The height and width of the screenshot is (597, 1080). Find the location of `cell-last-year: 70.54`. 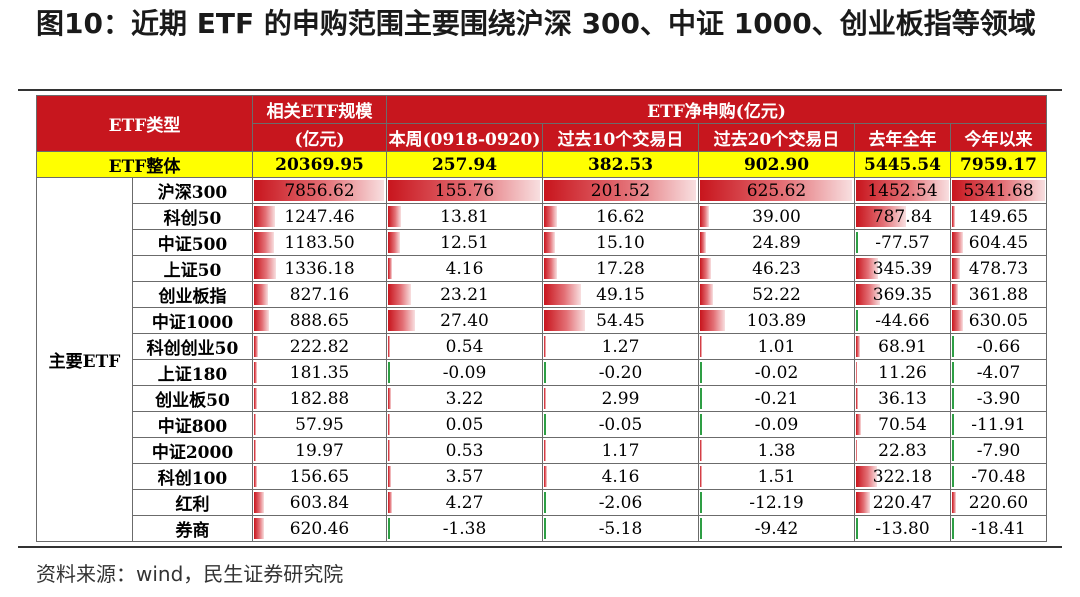

cell-last-year: 70.54 is located at coordinates (902, 424).